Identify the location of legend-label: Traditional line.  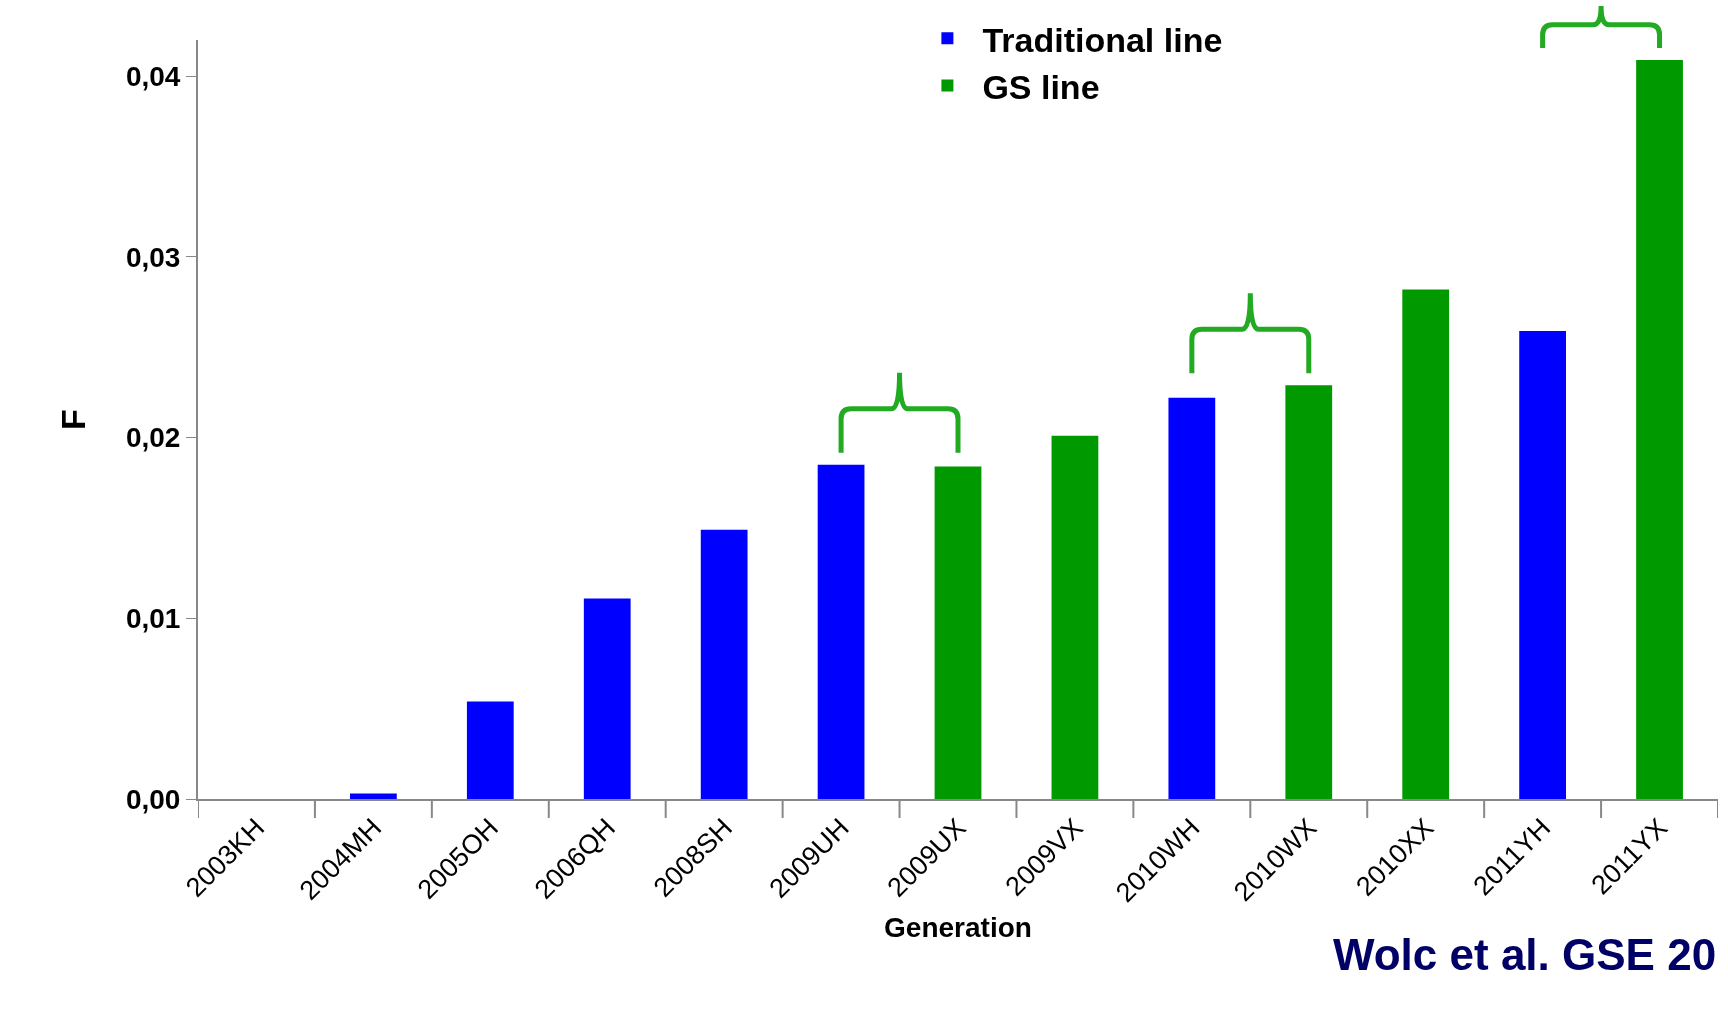
(1102, 39).